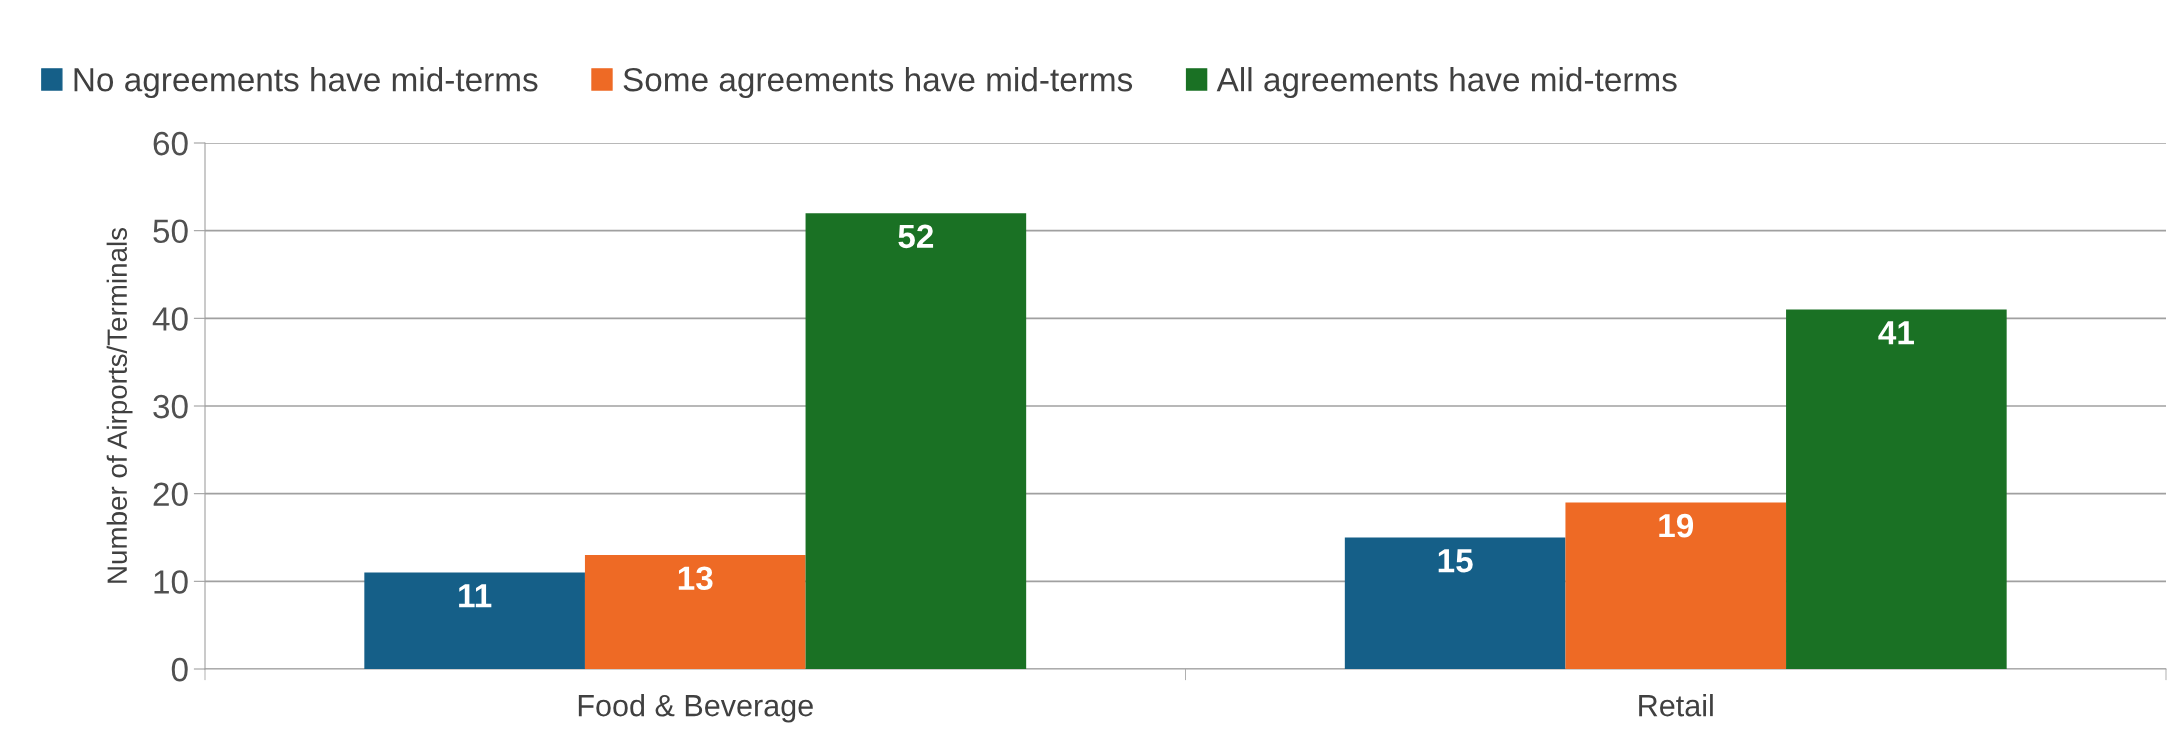  I want to click on data-label: 41, so click(1896, 333).